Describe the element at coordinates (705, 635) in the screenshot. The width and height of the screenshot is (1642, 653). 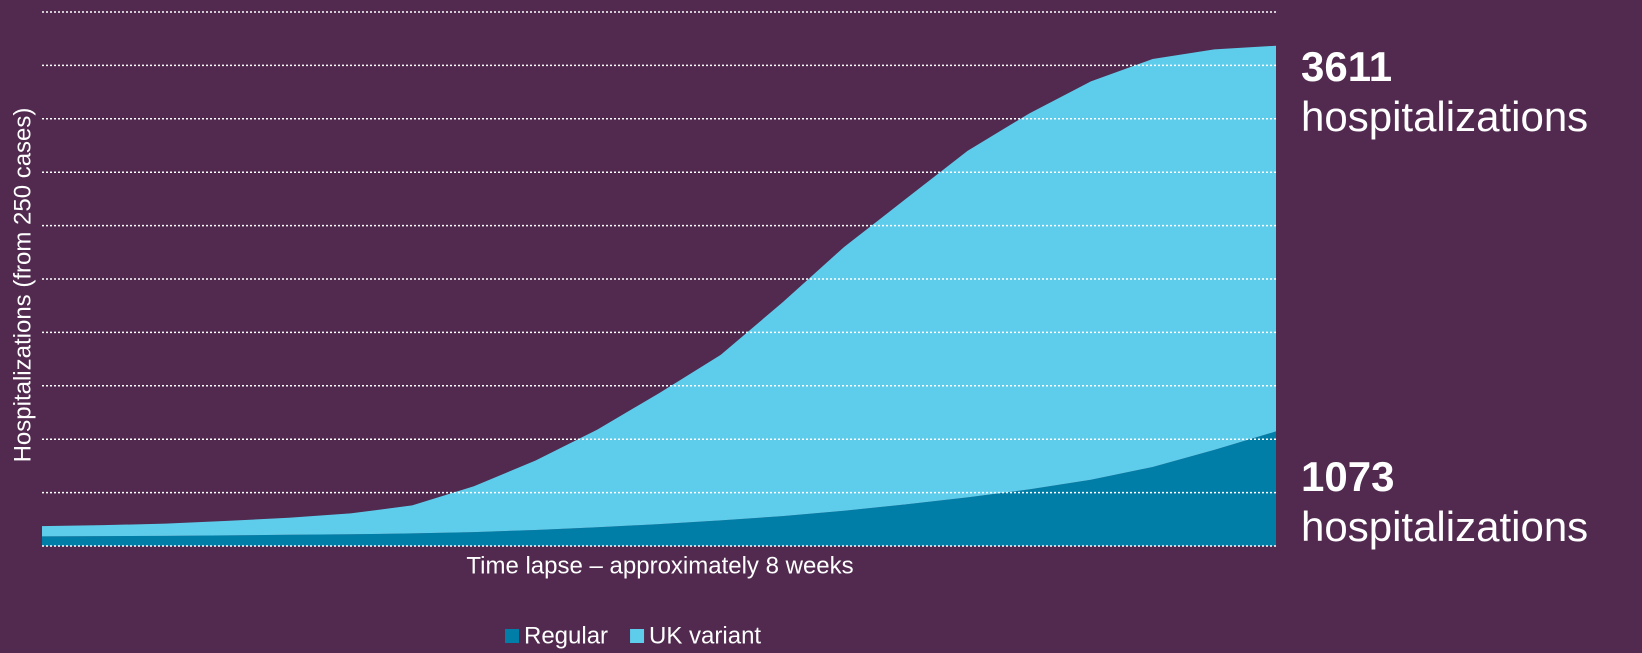
I see `legend-label: UK variant` at that location.